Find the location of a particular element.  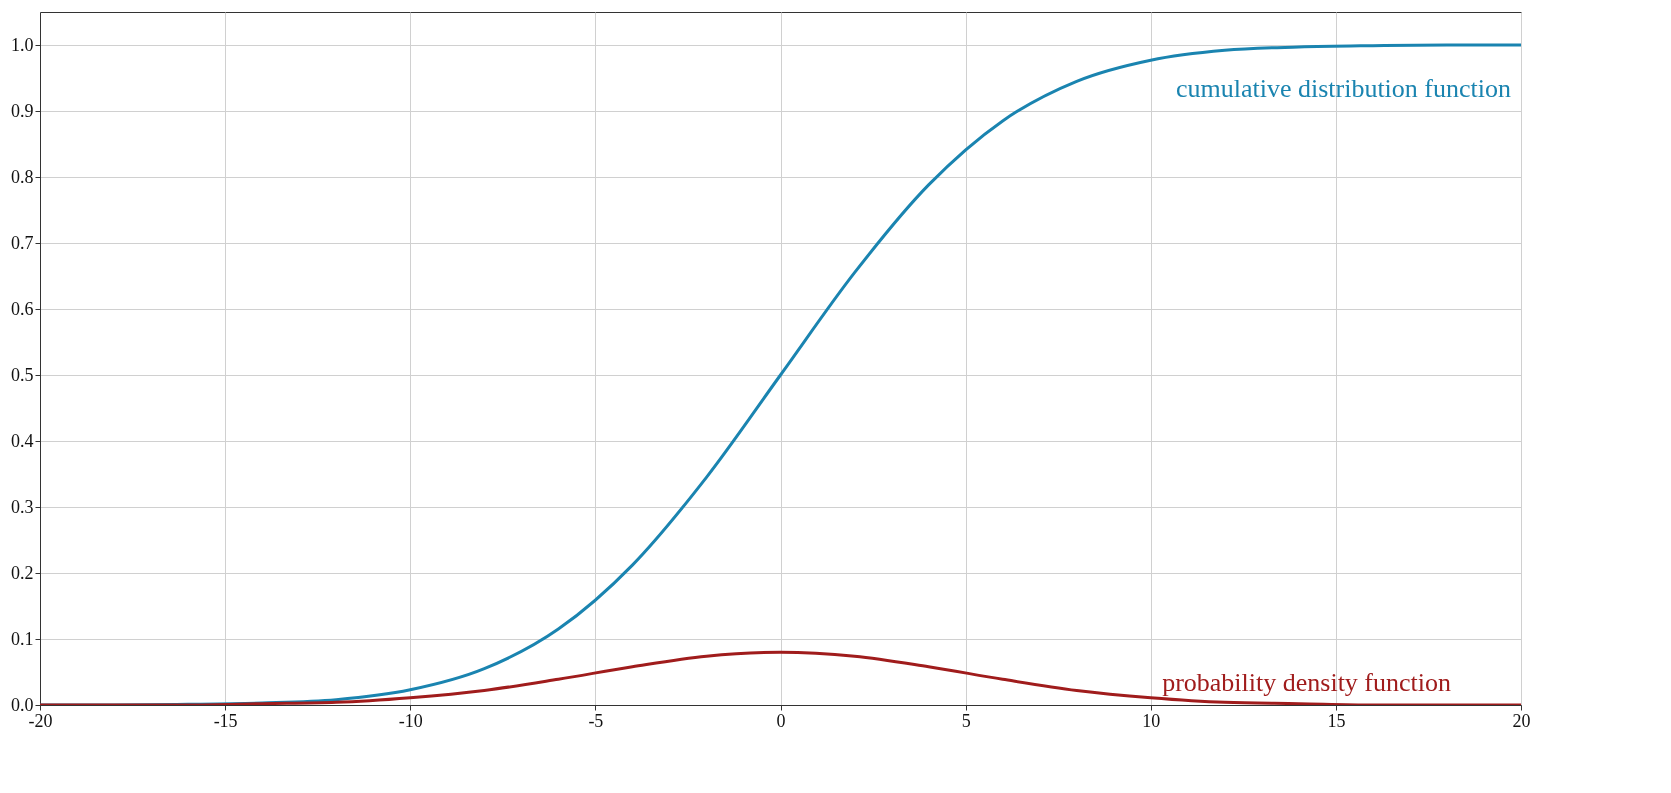

x-tick-label: 5 is located at coordinates (966, 720).